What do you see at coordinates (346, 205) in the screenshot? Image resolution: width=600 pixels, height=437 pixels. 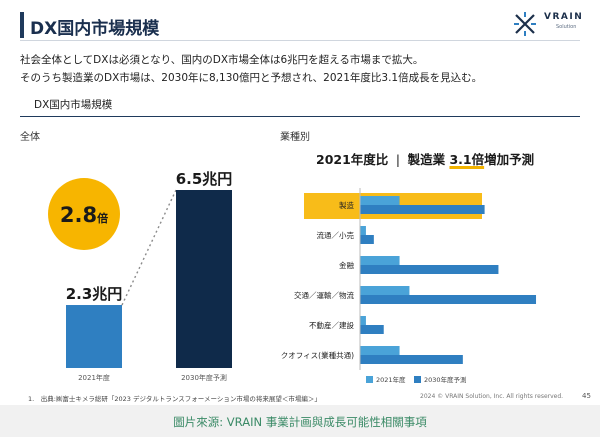 I see `category-label: 製造` at bounding box center [346, 205].